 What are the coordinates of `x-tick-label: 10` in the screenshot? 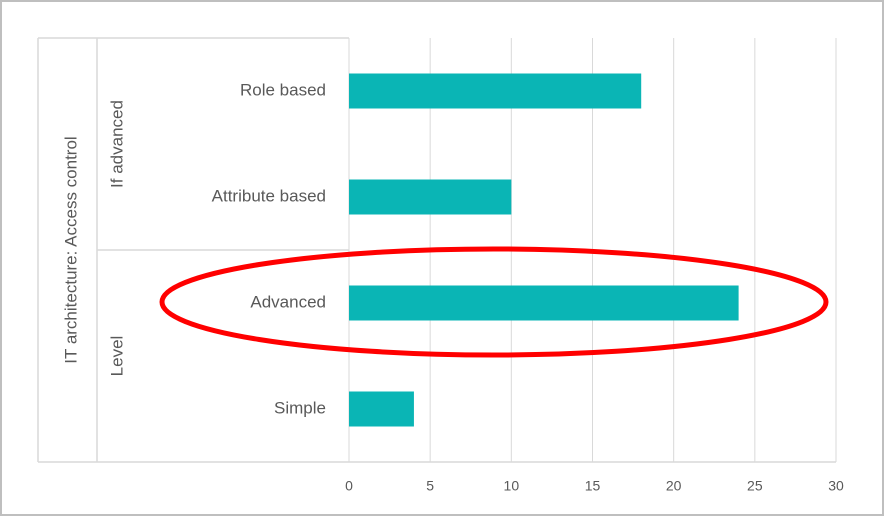 It's located at (512, 486).